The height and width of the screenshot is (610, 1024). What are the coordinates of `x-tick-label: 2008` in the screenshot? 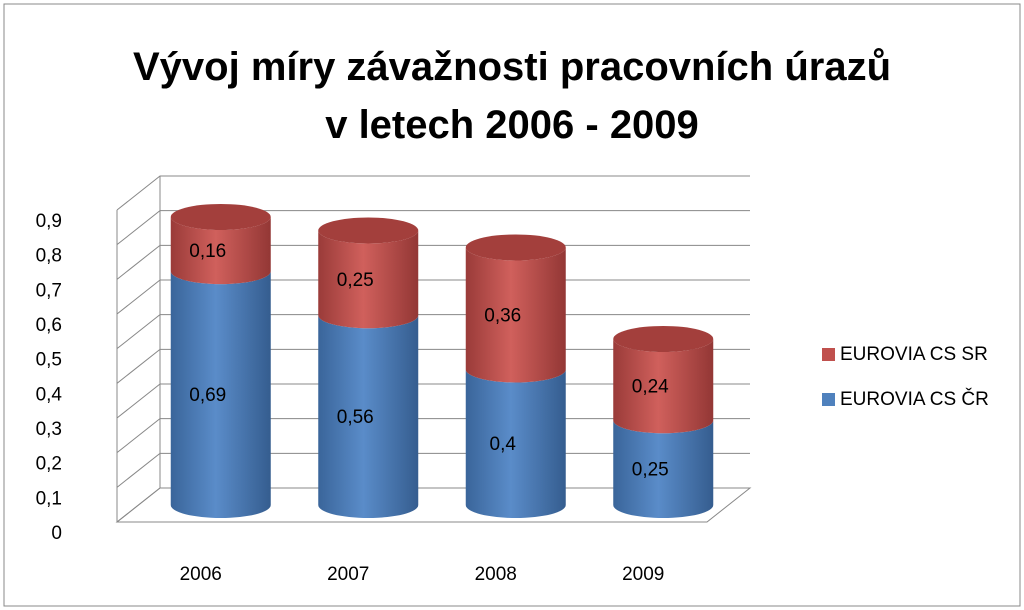 It's located at (496, 574).